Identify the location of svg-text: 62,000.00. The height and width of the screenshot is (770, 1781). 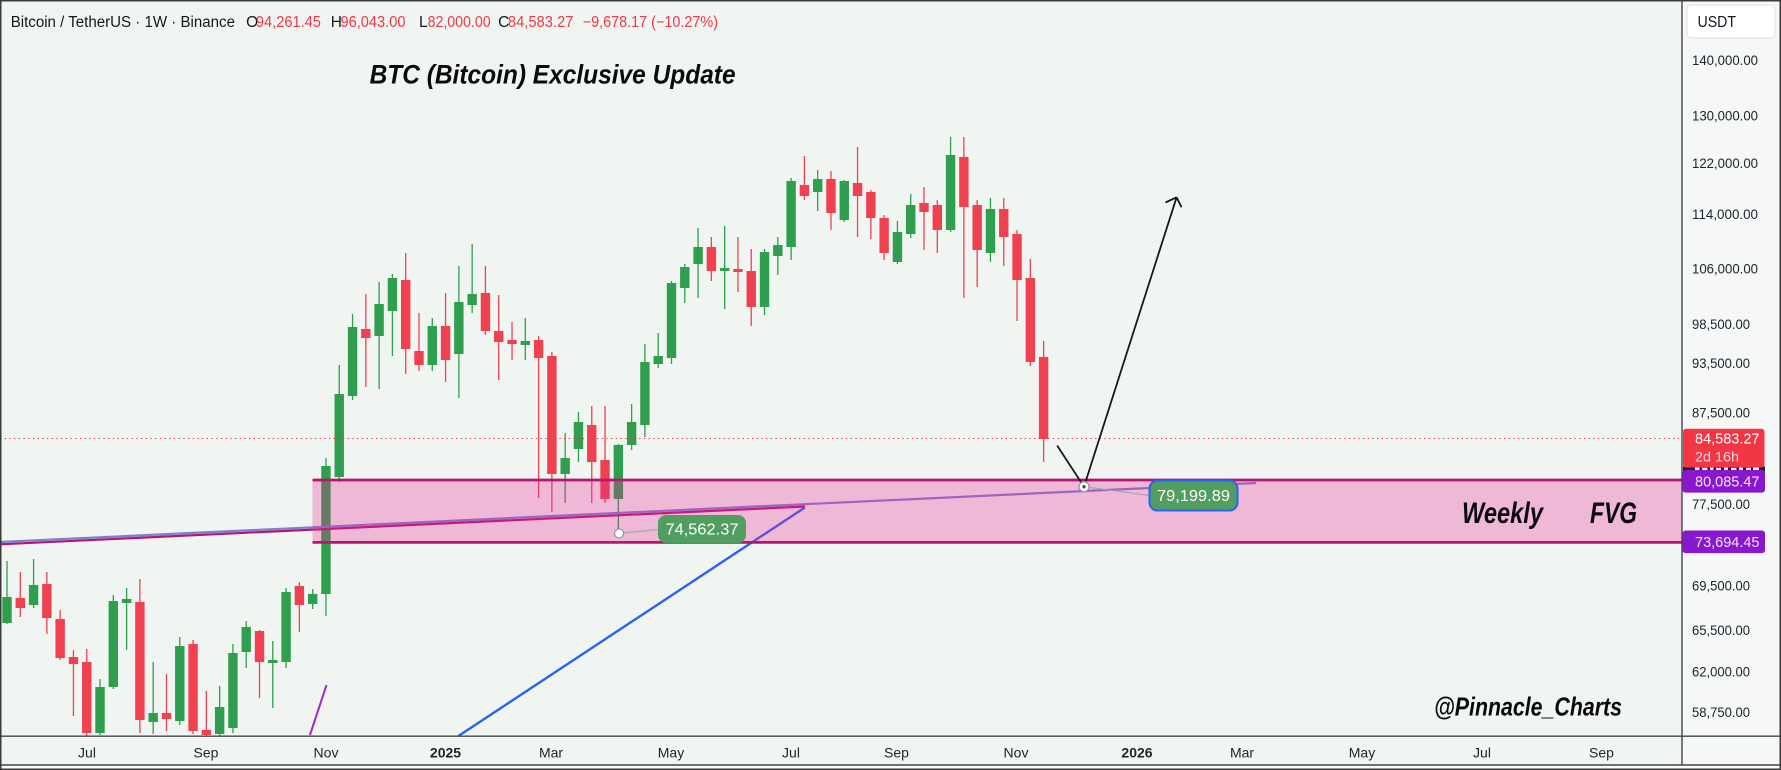
(1721, 671).